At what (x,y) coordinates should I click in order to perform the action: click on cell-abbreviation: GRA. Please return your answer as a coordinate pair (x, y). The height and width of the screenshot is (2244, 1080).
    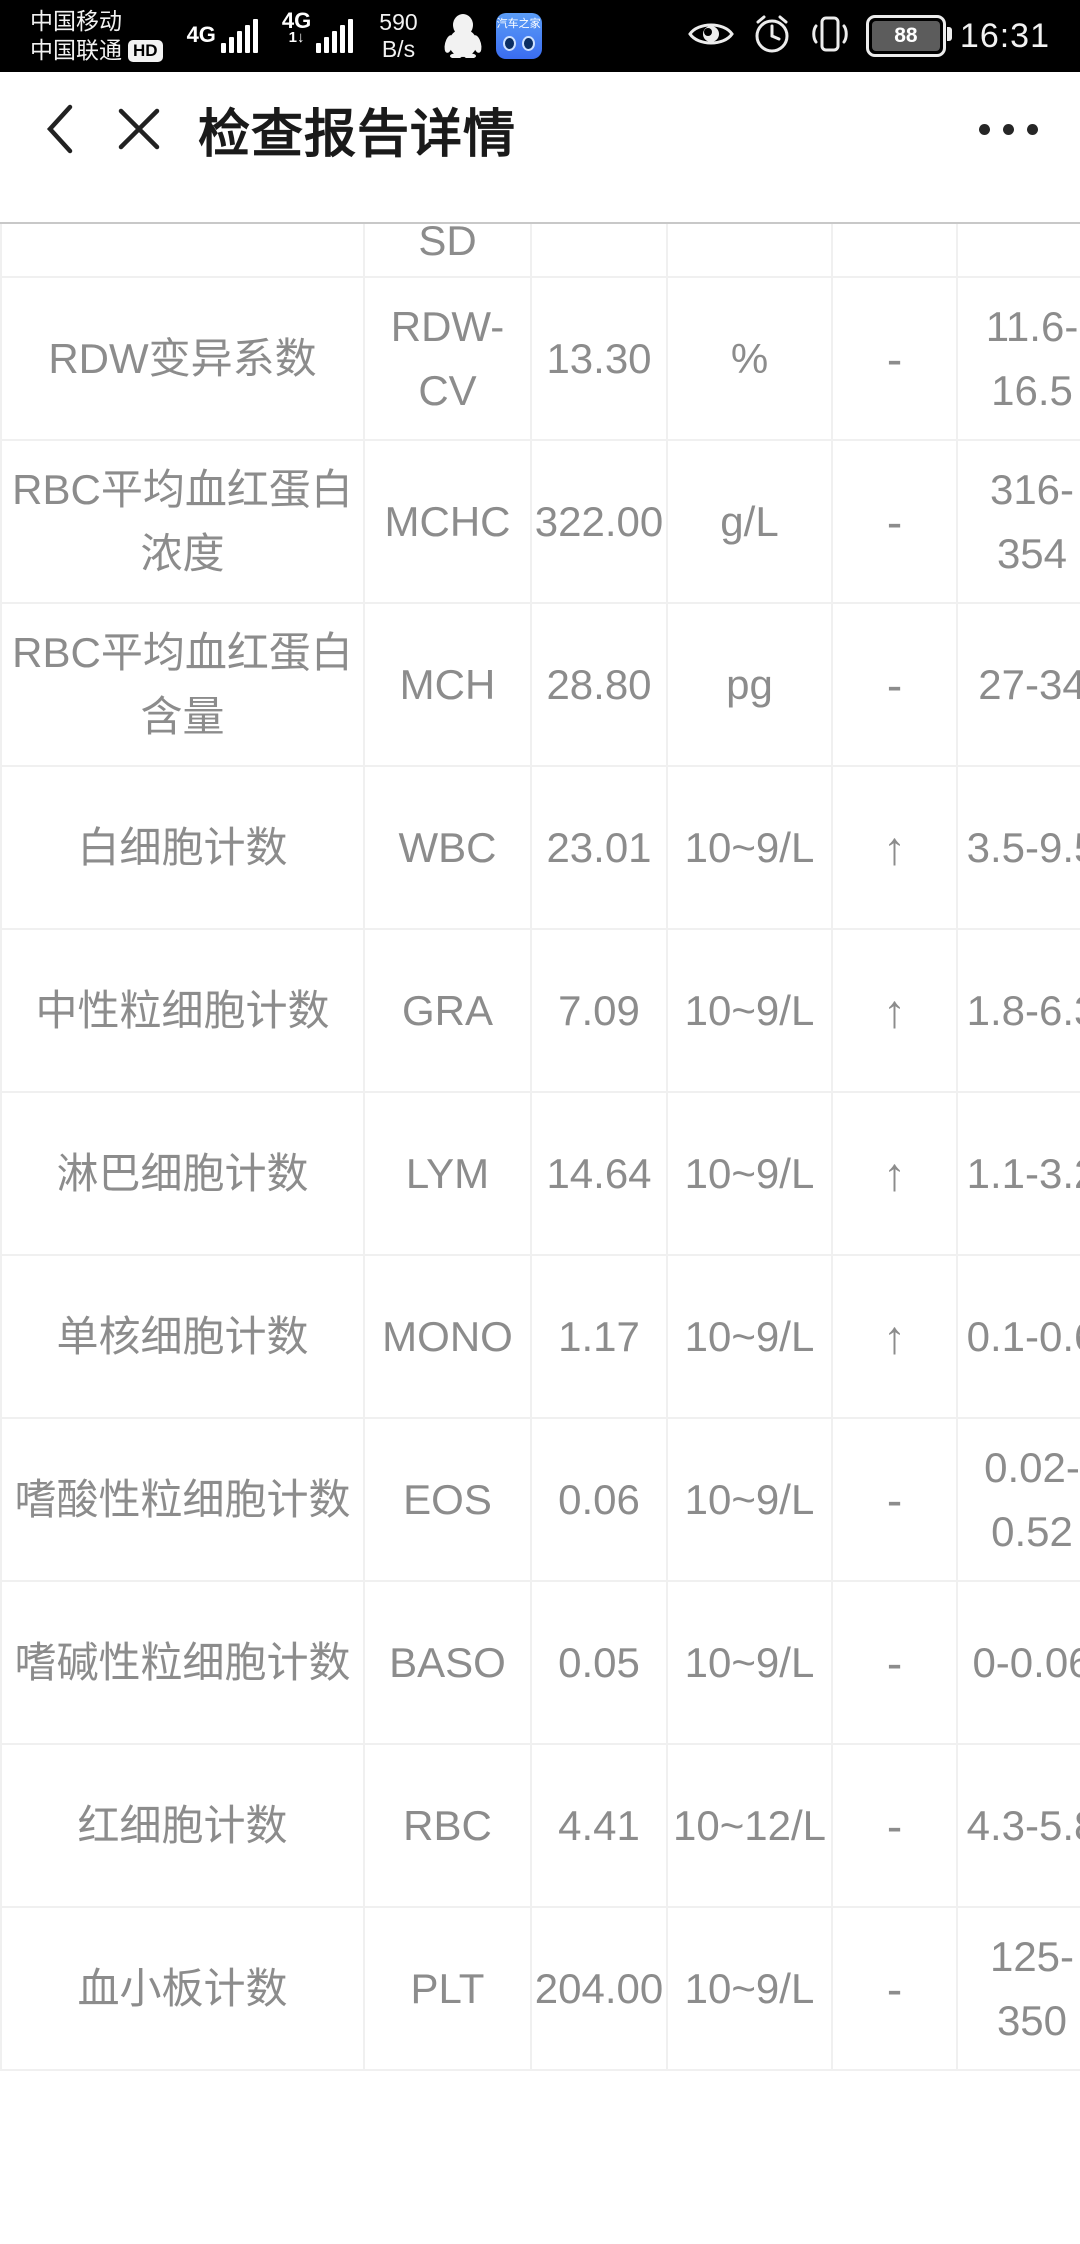
    Looking at the image, I should click on (447, 1010).